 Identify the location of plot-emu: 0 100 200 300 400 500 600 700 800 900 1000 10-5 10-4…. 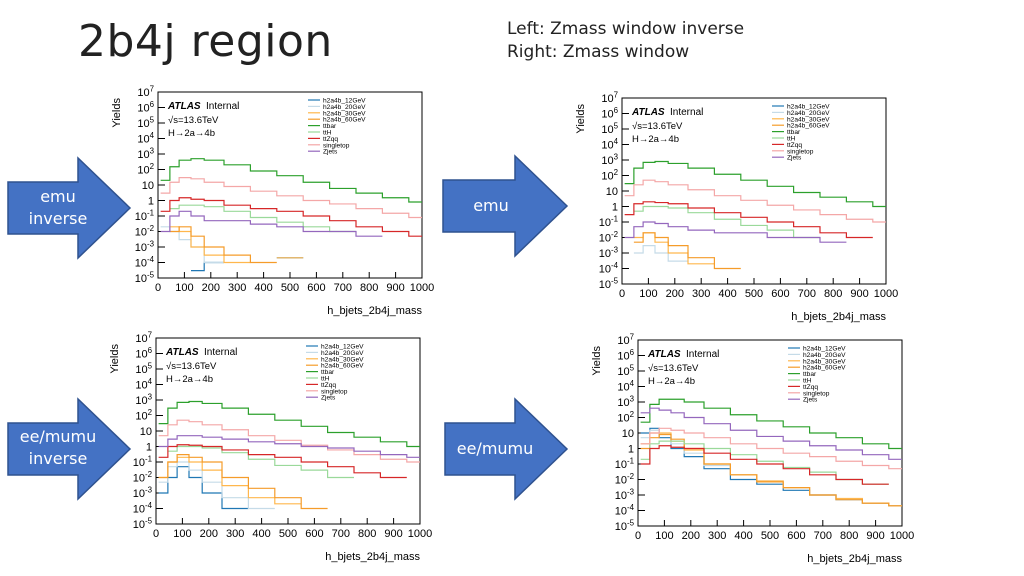
(734, 207).